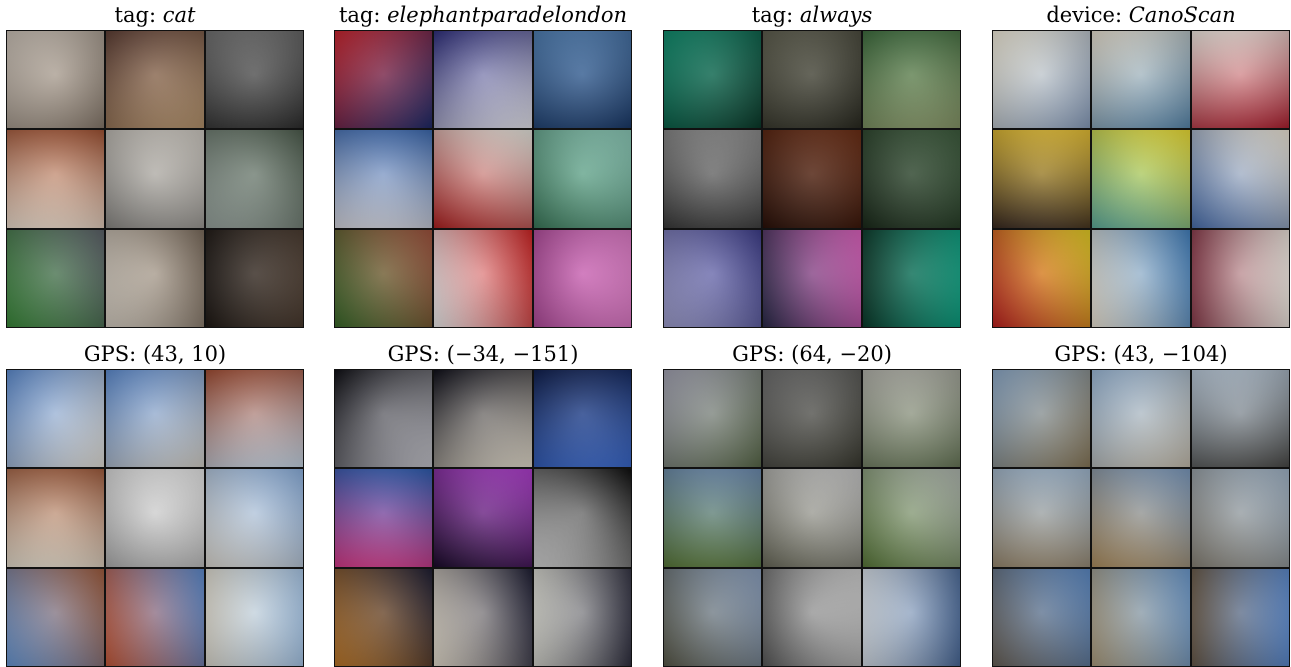  Describe the element at coordinates (1084, 15) in the screenshot. I see `panel-title-key: device:` at that location.